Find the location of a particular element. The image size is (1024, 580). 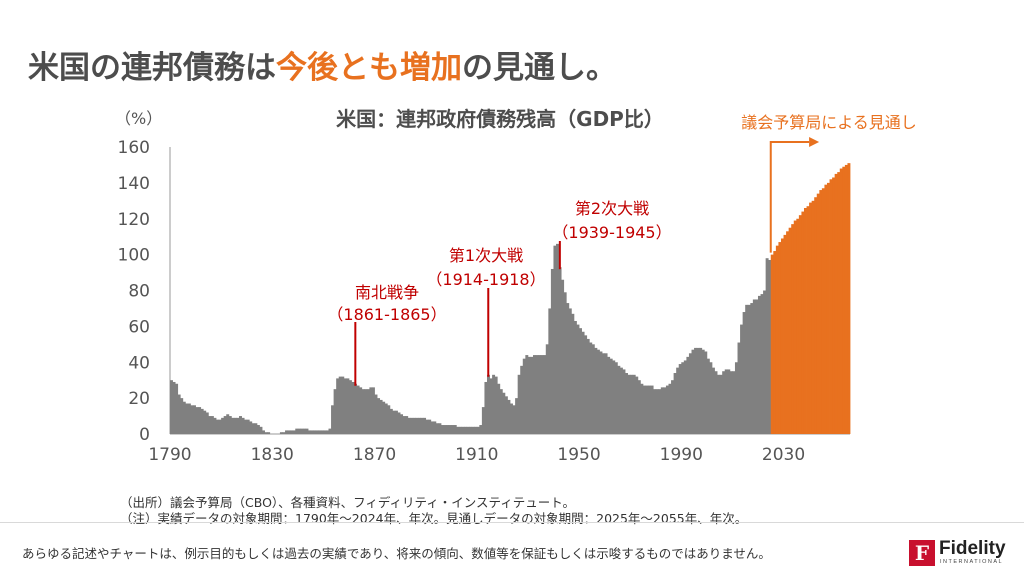

y-tick-label: 60 is located at coordinates (139, 327).